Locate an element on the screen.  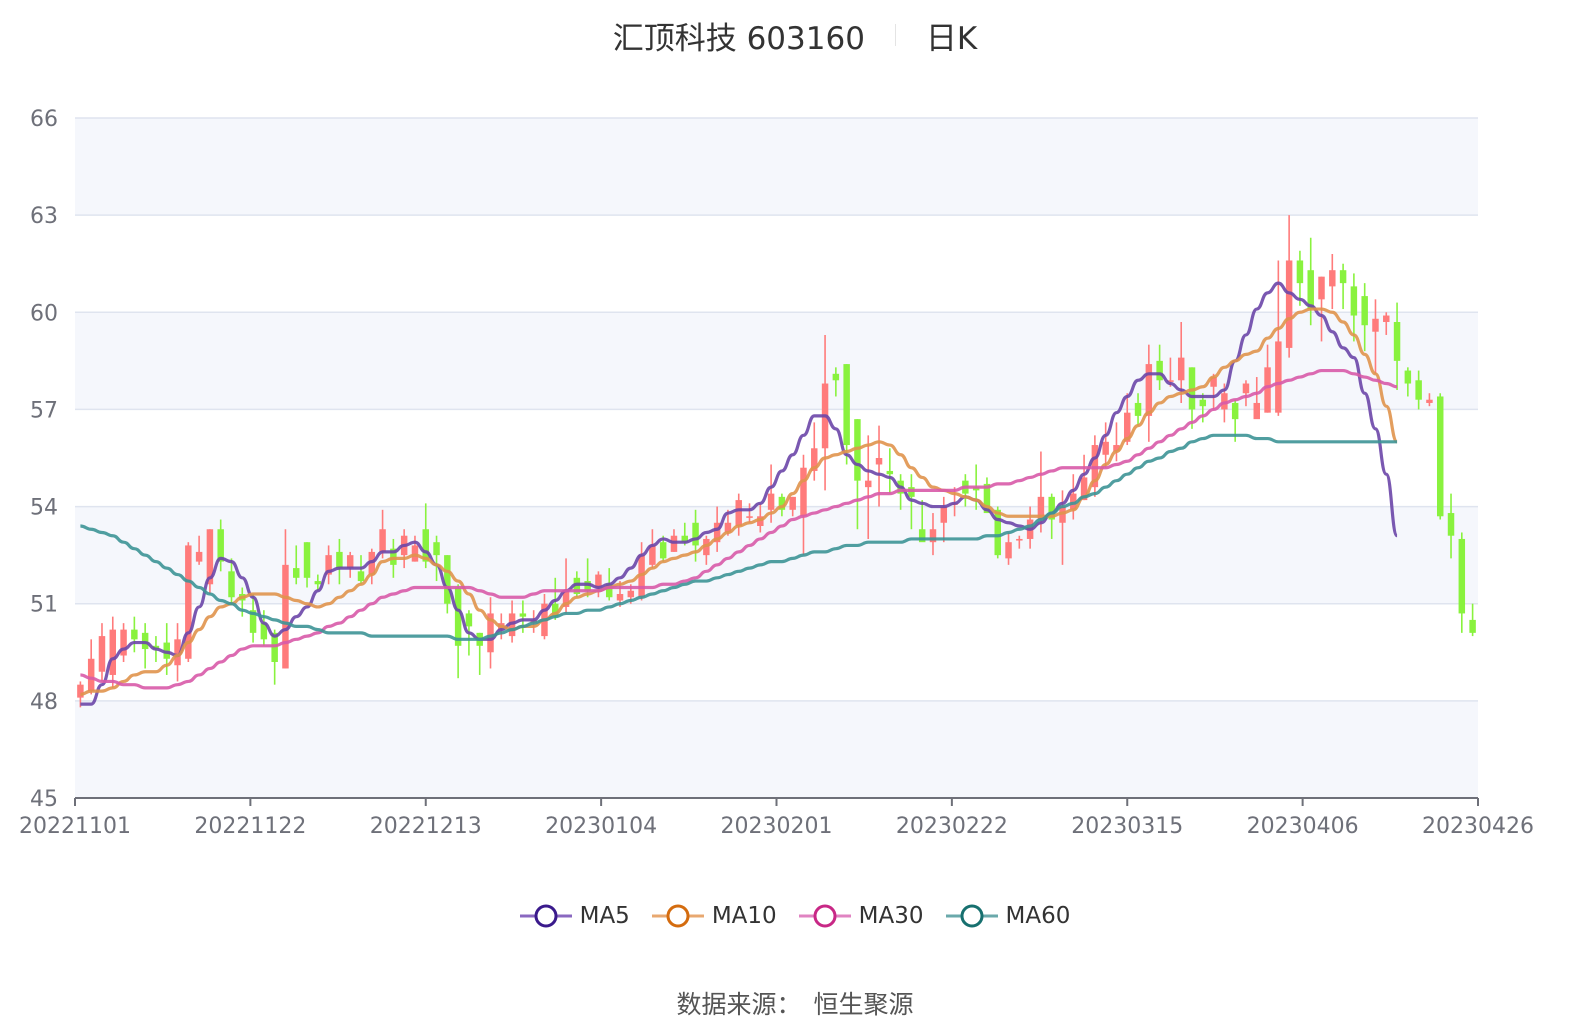
chart-title: 汇顶科技 603160 日K is located at coordinates (795, 35).